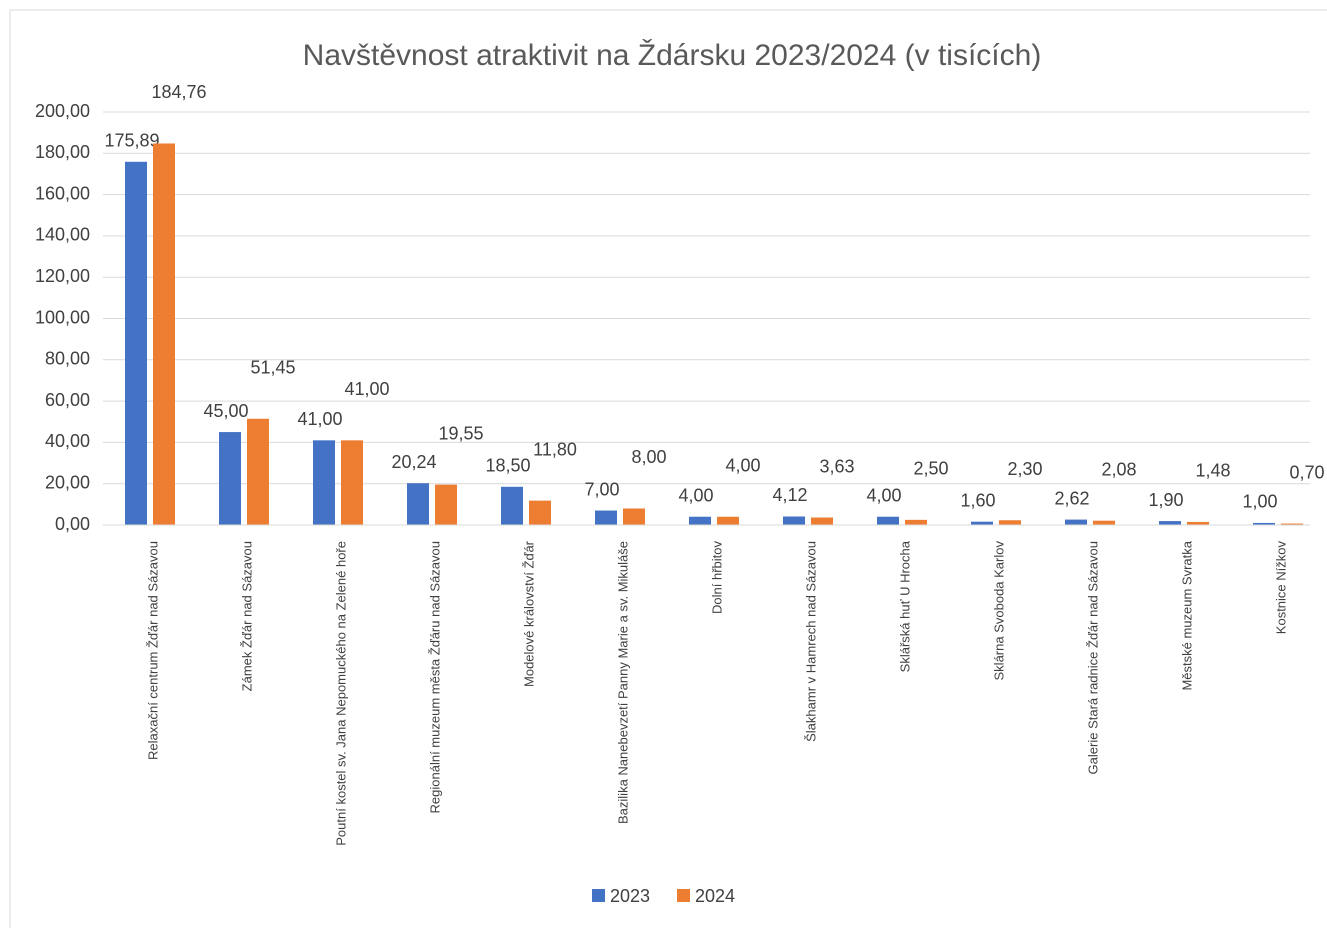 Image resolution: width=1327 pixels, height=928 pixels. Describe the element at coordinates (178, 92) in the screenshot. I see `value-label: 184,76` at that location.